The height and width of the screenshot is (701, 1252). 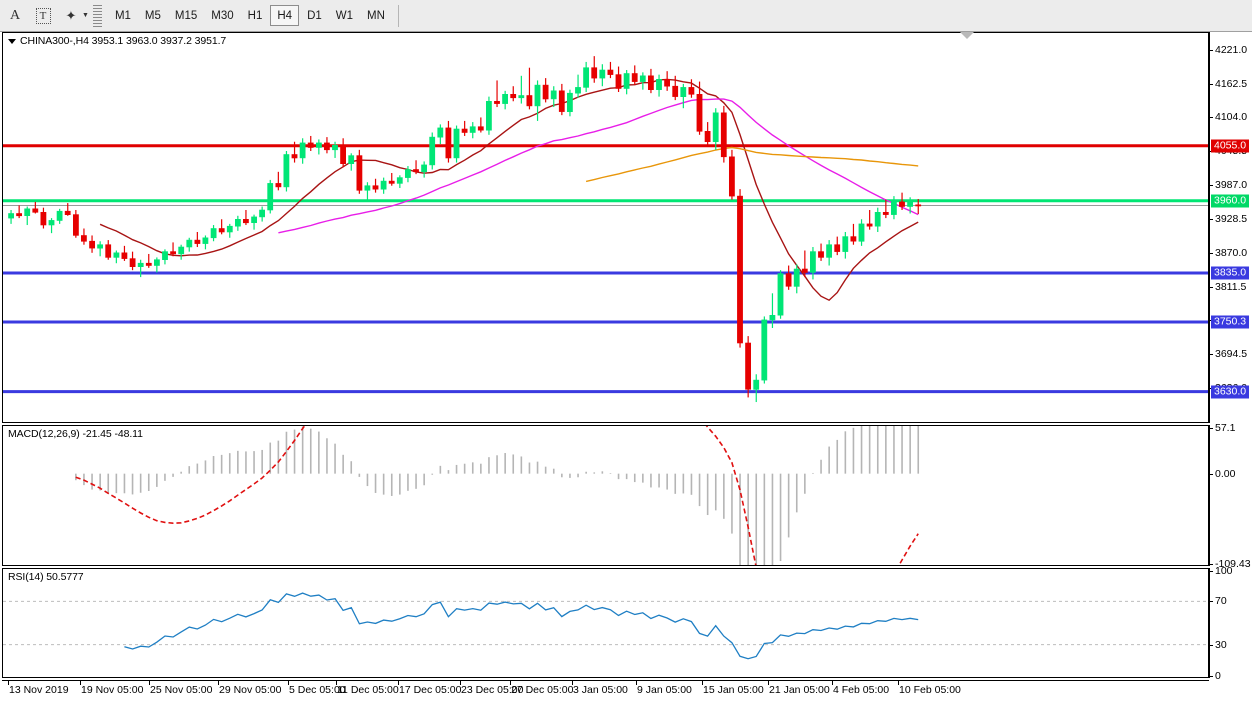 I want to click on time-axis-label: 13 Nov 2019, so click(x=39, y=690).